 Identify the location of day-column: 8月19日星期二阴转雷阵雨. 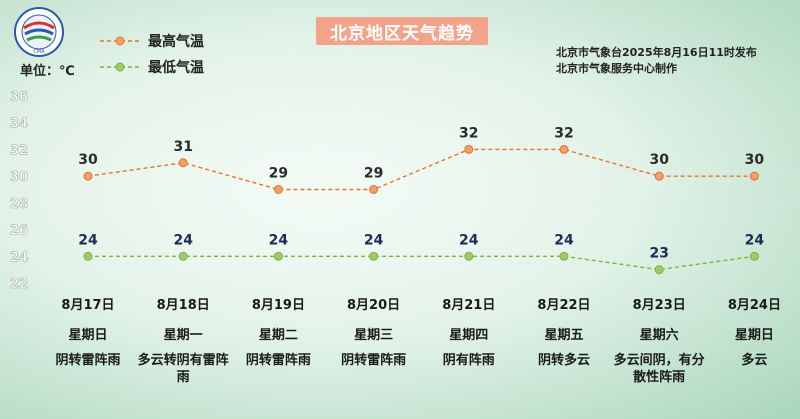
(278, 331).